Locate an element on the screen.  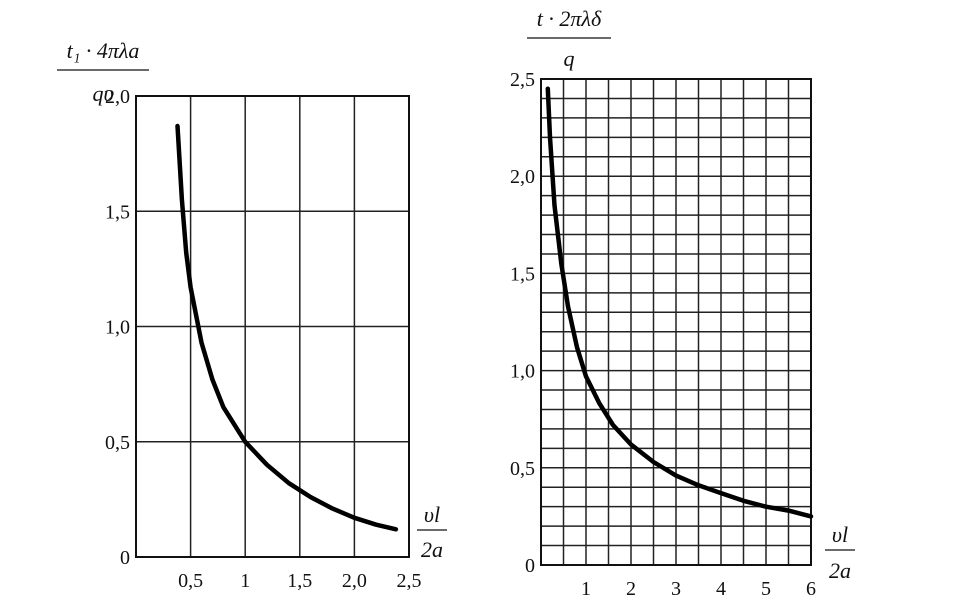
x-tick-label: 2,5 is located at coordinates (409, 581).